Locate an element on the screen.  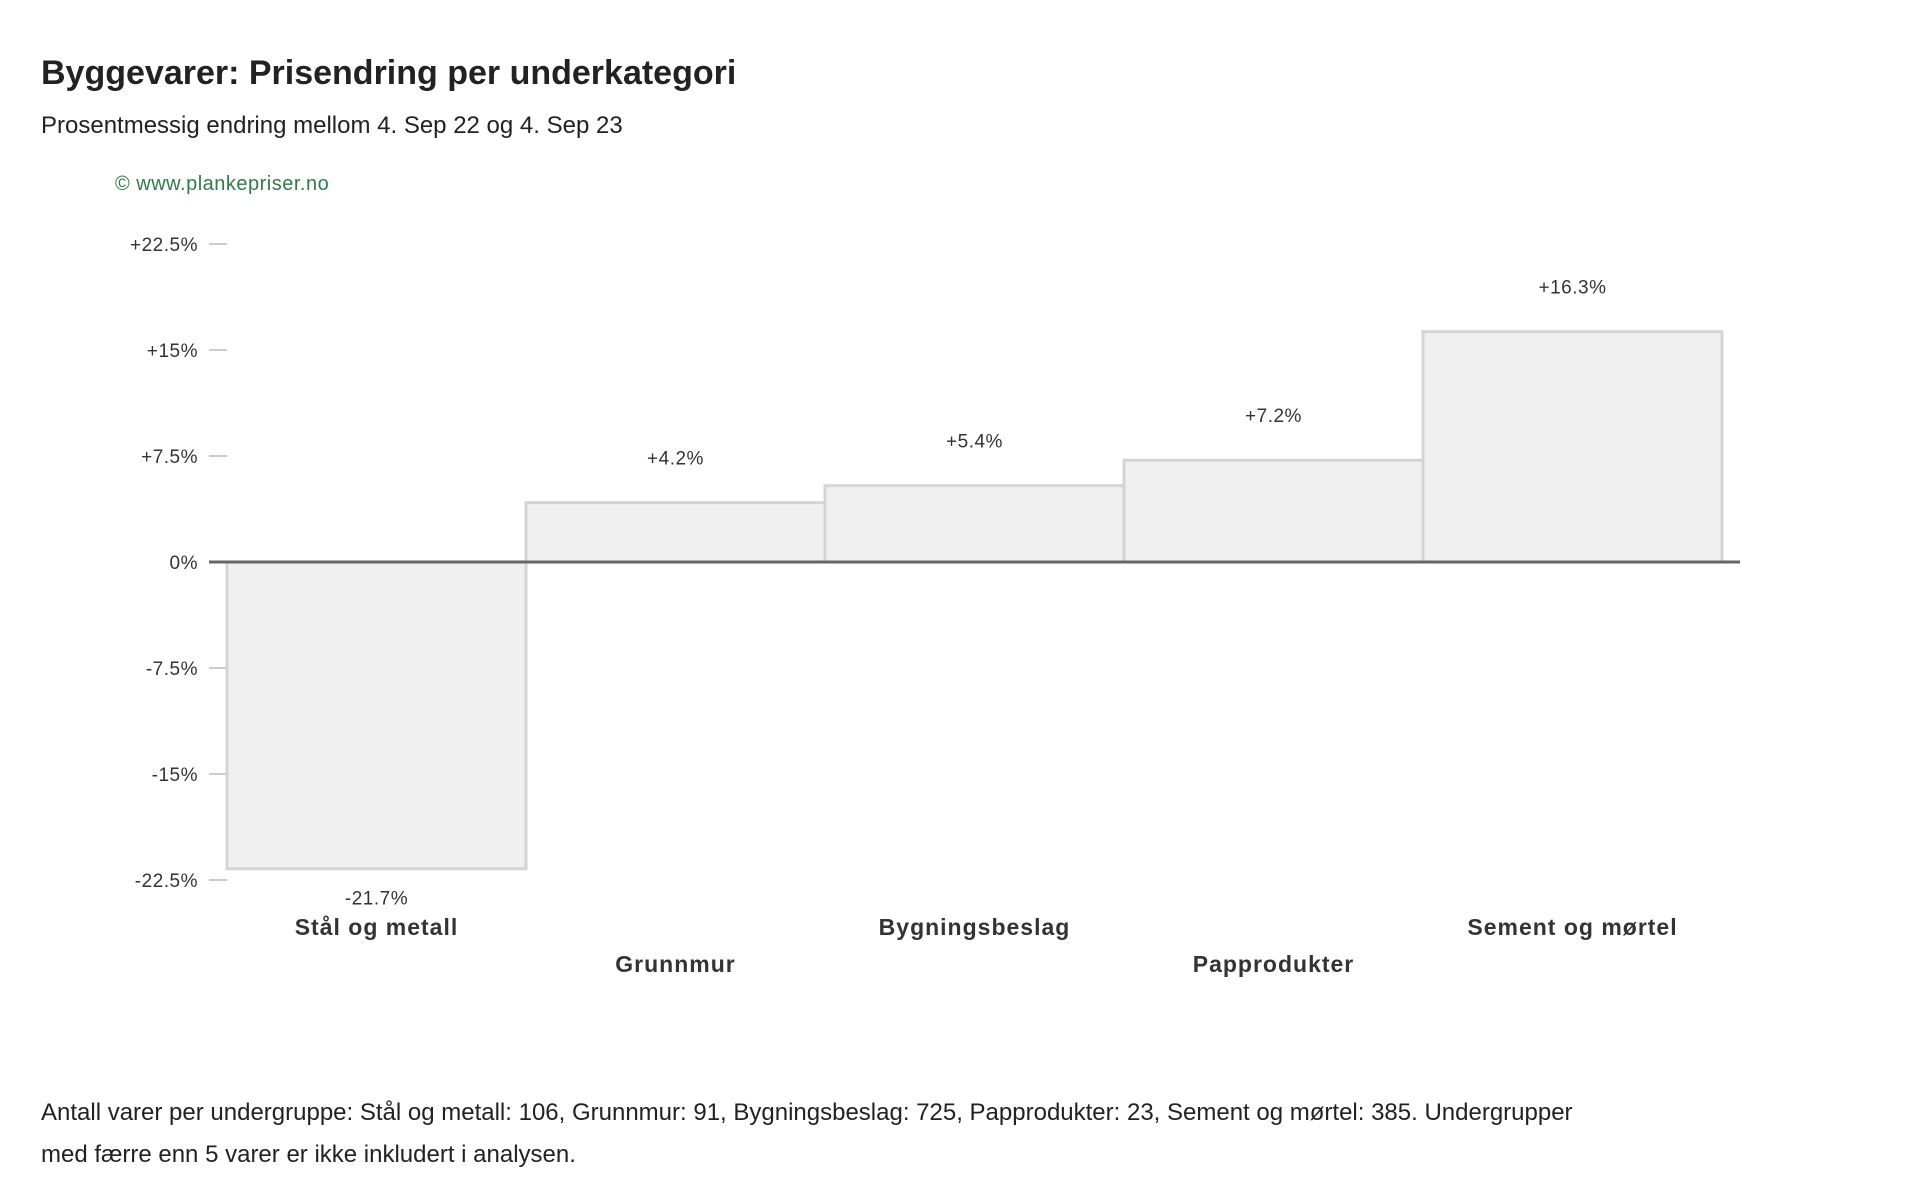
y-axis: +22.5% +15% +7.5% 0% -7.5% -15% -22.5% is located at coordinates (178, 563).